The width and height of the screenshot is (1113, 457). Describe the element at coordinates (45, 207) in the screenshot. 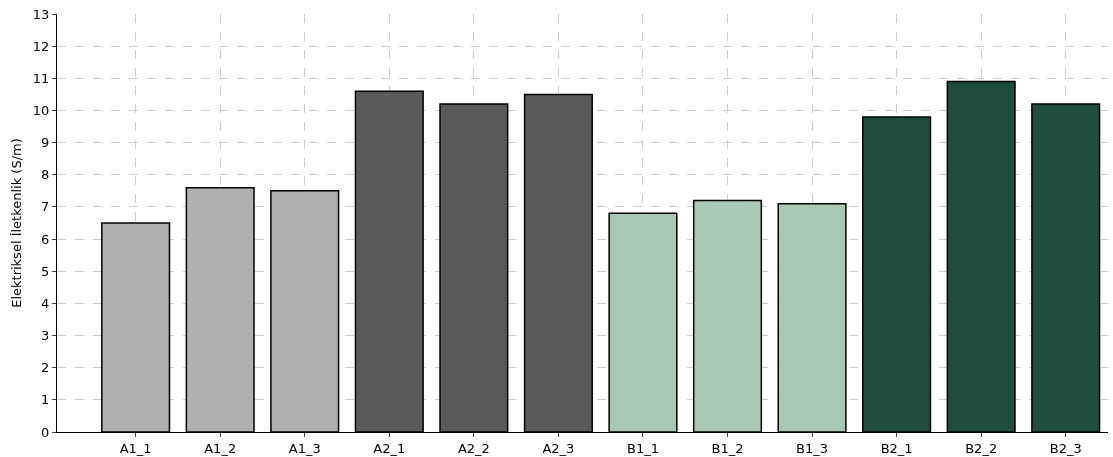

I see `y-tick-label: 7` at that location.